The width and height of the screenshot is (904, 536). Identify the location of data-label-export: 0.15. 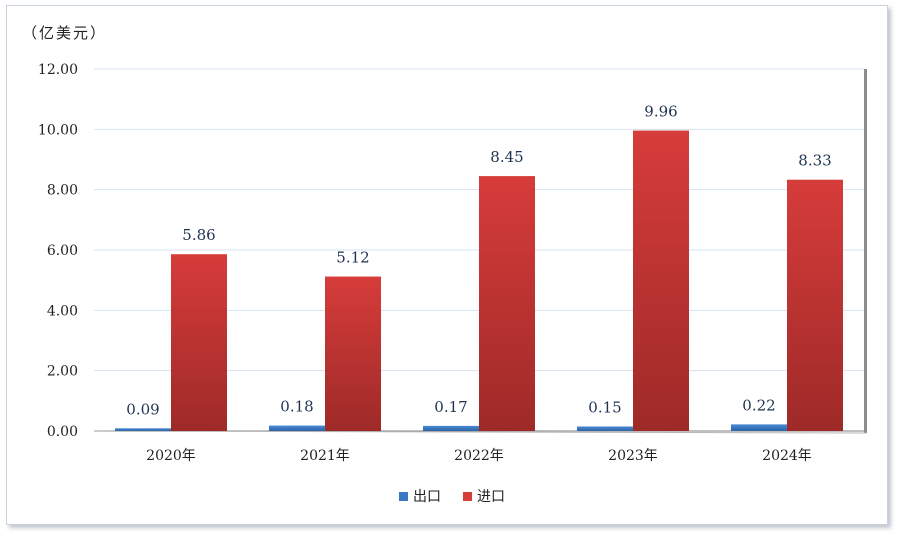
(604, 407).